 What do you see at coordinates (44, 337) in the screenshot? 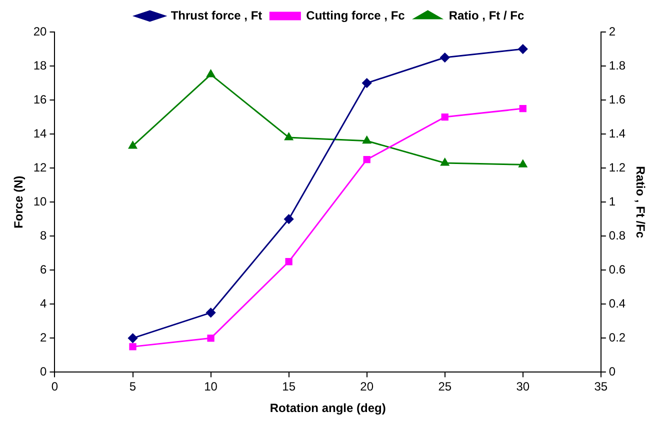
I see `y-tick-label: 2` at bounding box center [44, 337].